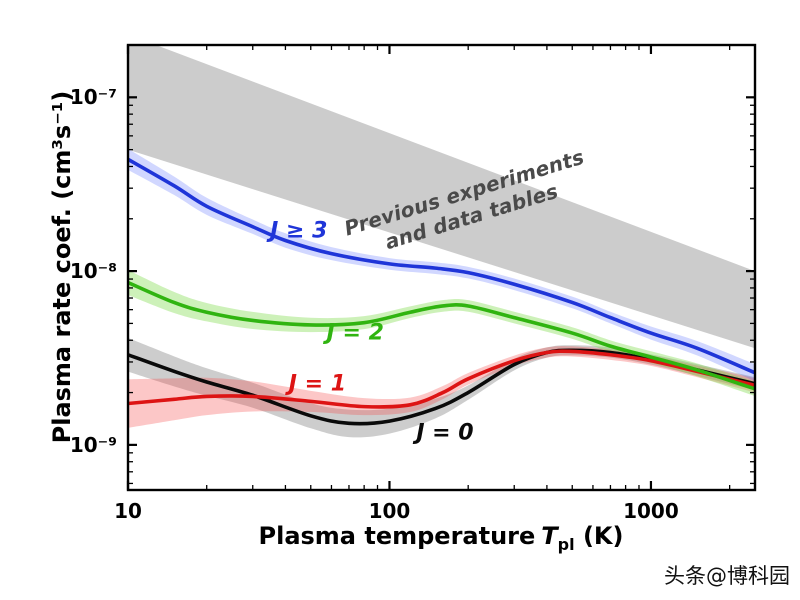  What do you see at coordinates (549, 536) in the screenshot?
I see `x-axis-title-variable: T` at bounding box center [549, 536].